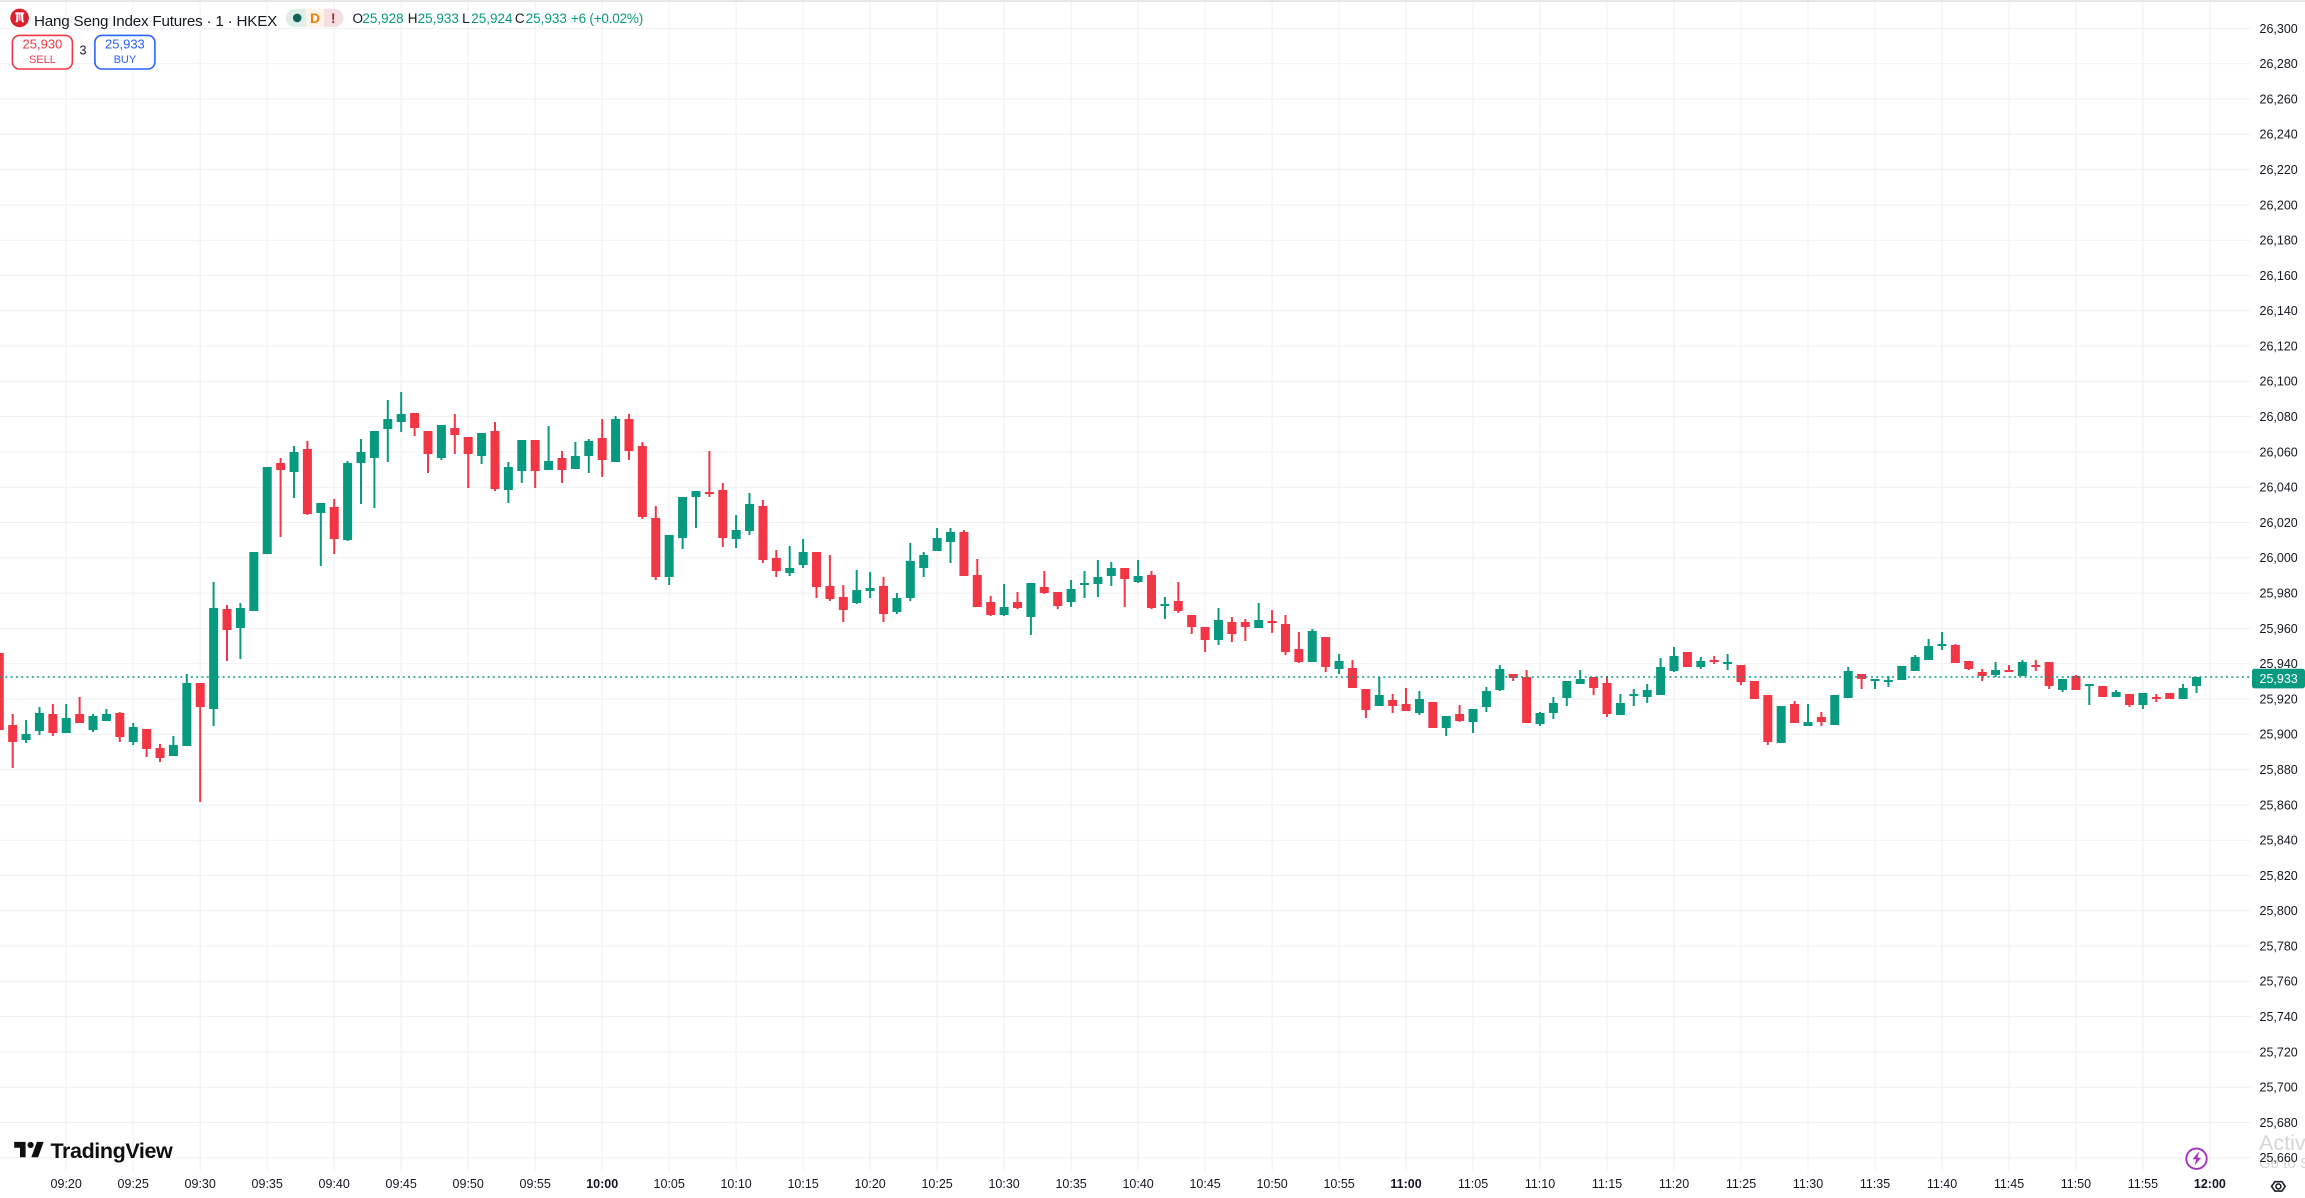  What do you see at coordinates (334, 1184) in the screenshot?
I see `svg-text: 09:40` at bounding box center [334, 1184].